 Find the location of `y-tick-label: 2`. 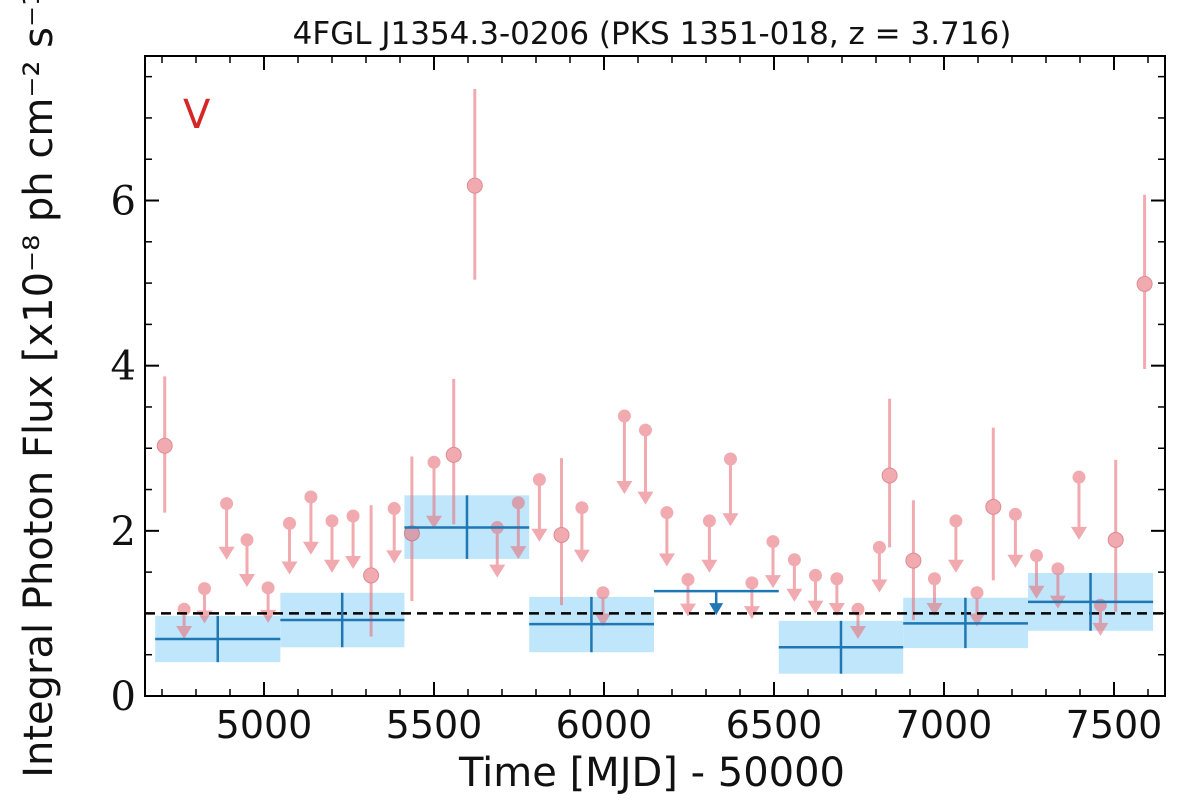

y-tick-label: 2 is located at coordinates (123, 532).